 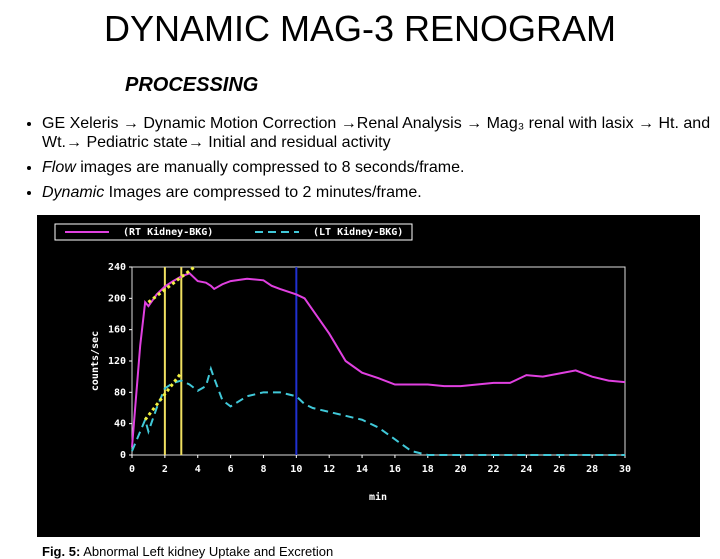 What do you see at coordinates (263, 469) in the screenshot?
I see `x-tick-label: 8` at bounding box center [263, 469].